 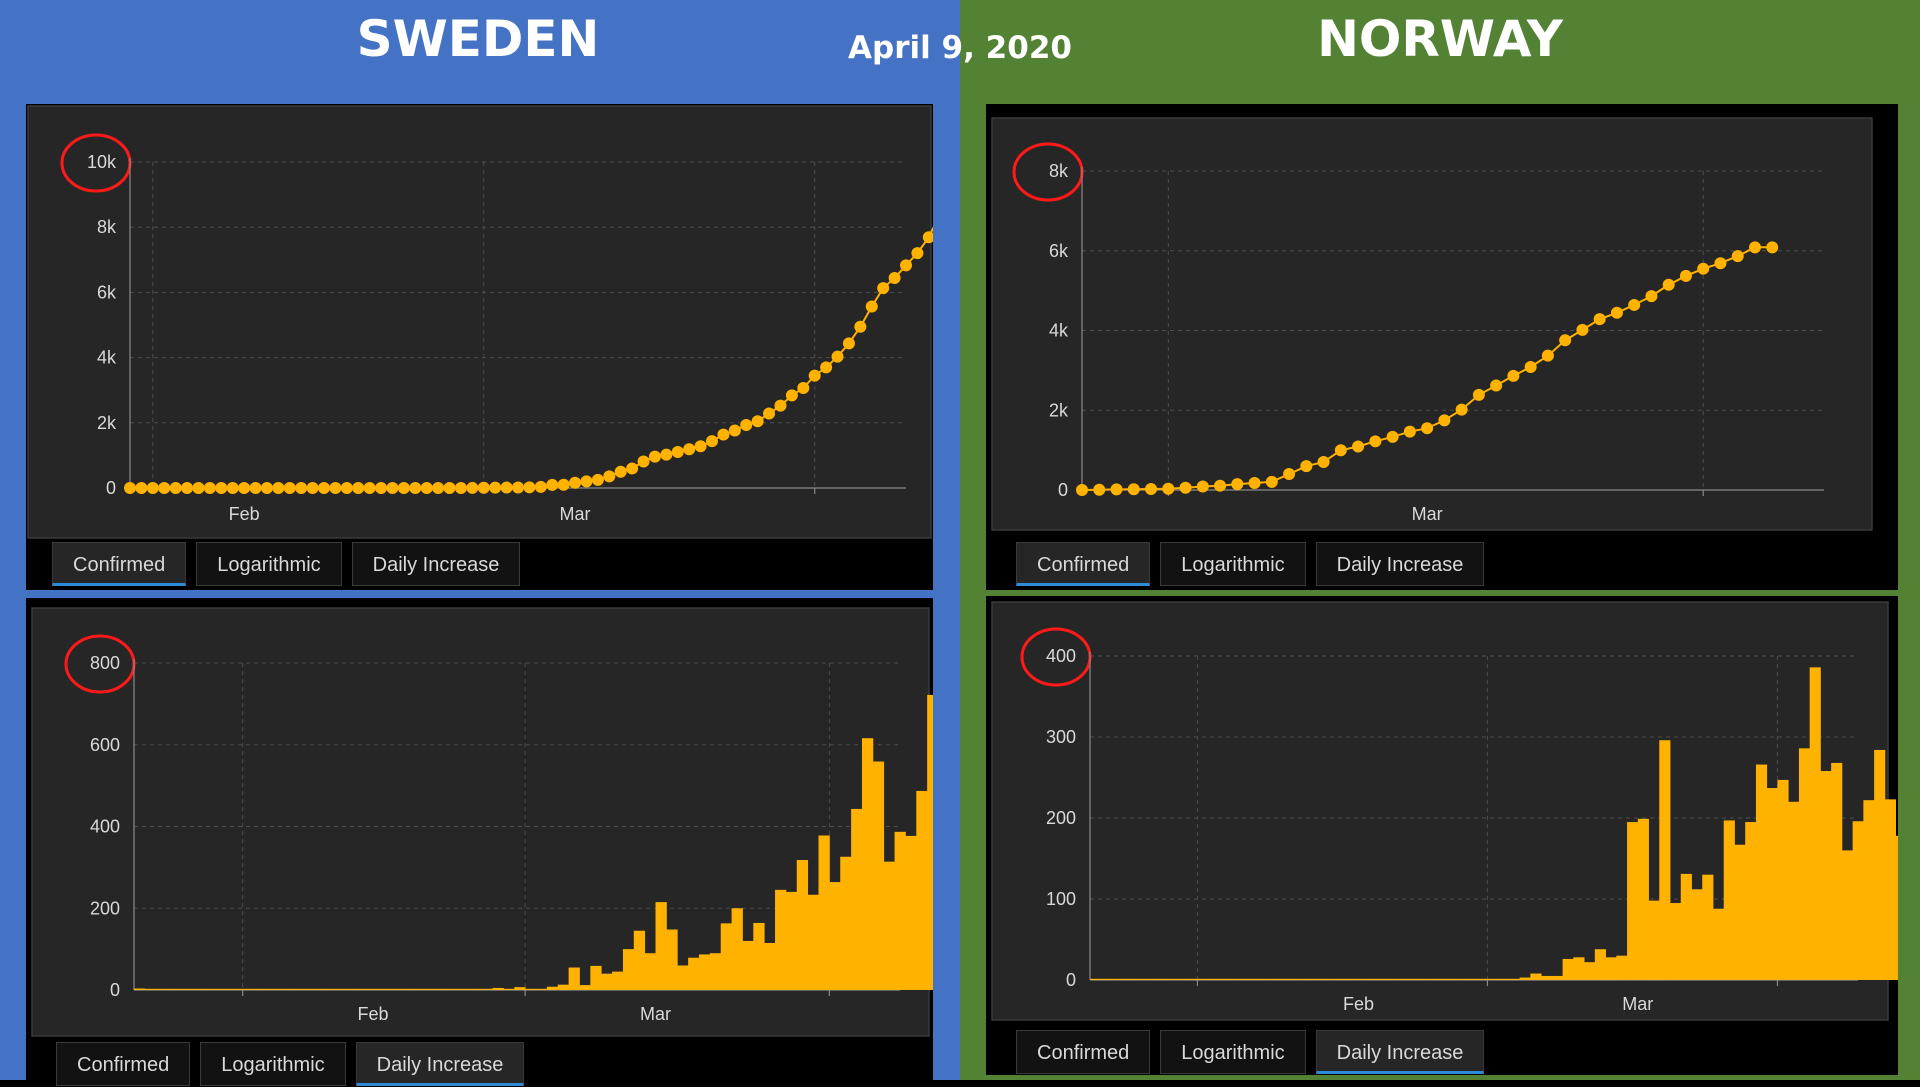 I want to click on y-tick-label: 600, so click(x=105, y=745).